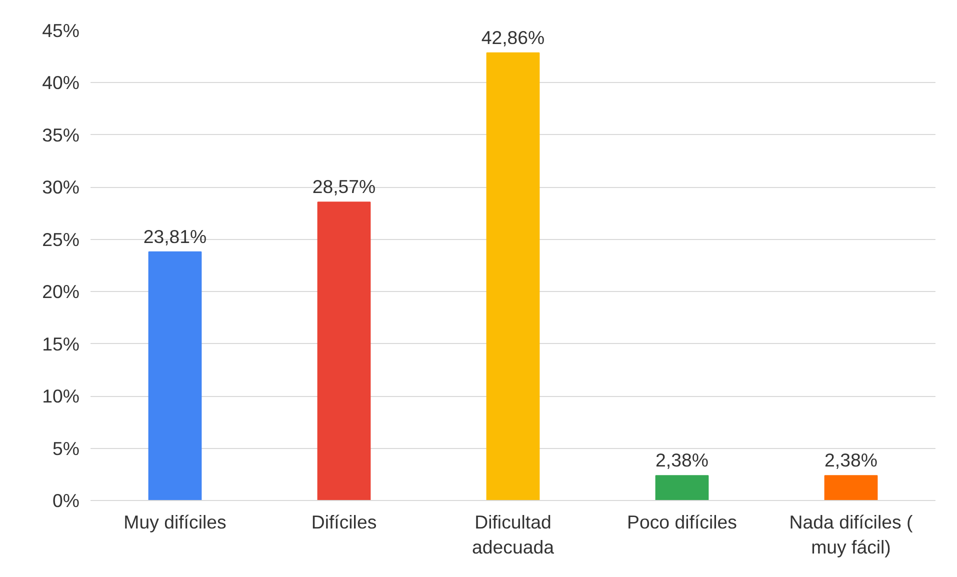 This screenshot has width=957, height=577. What do you see at coordinates (66, 448) in the screenshot?
I see `y-tick-label: 5%` at bounding box center [66, 448].